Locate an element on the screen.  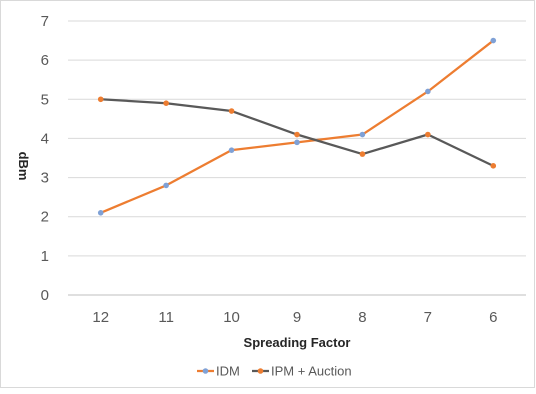
x-tick-label: 10 is located at coordinates (231, 317).